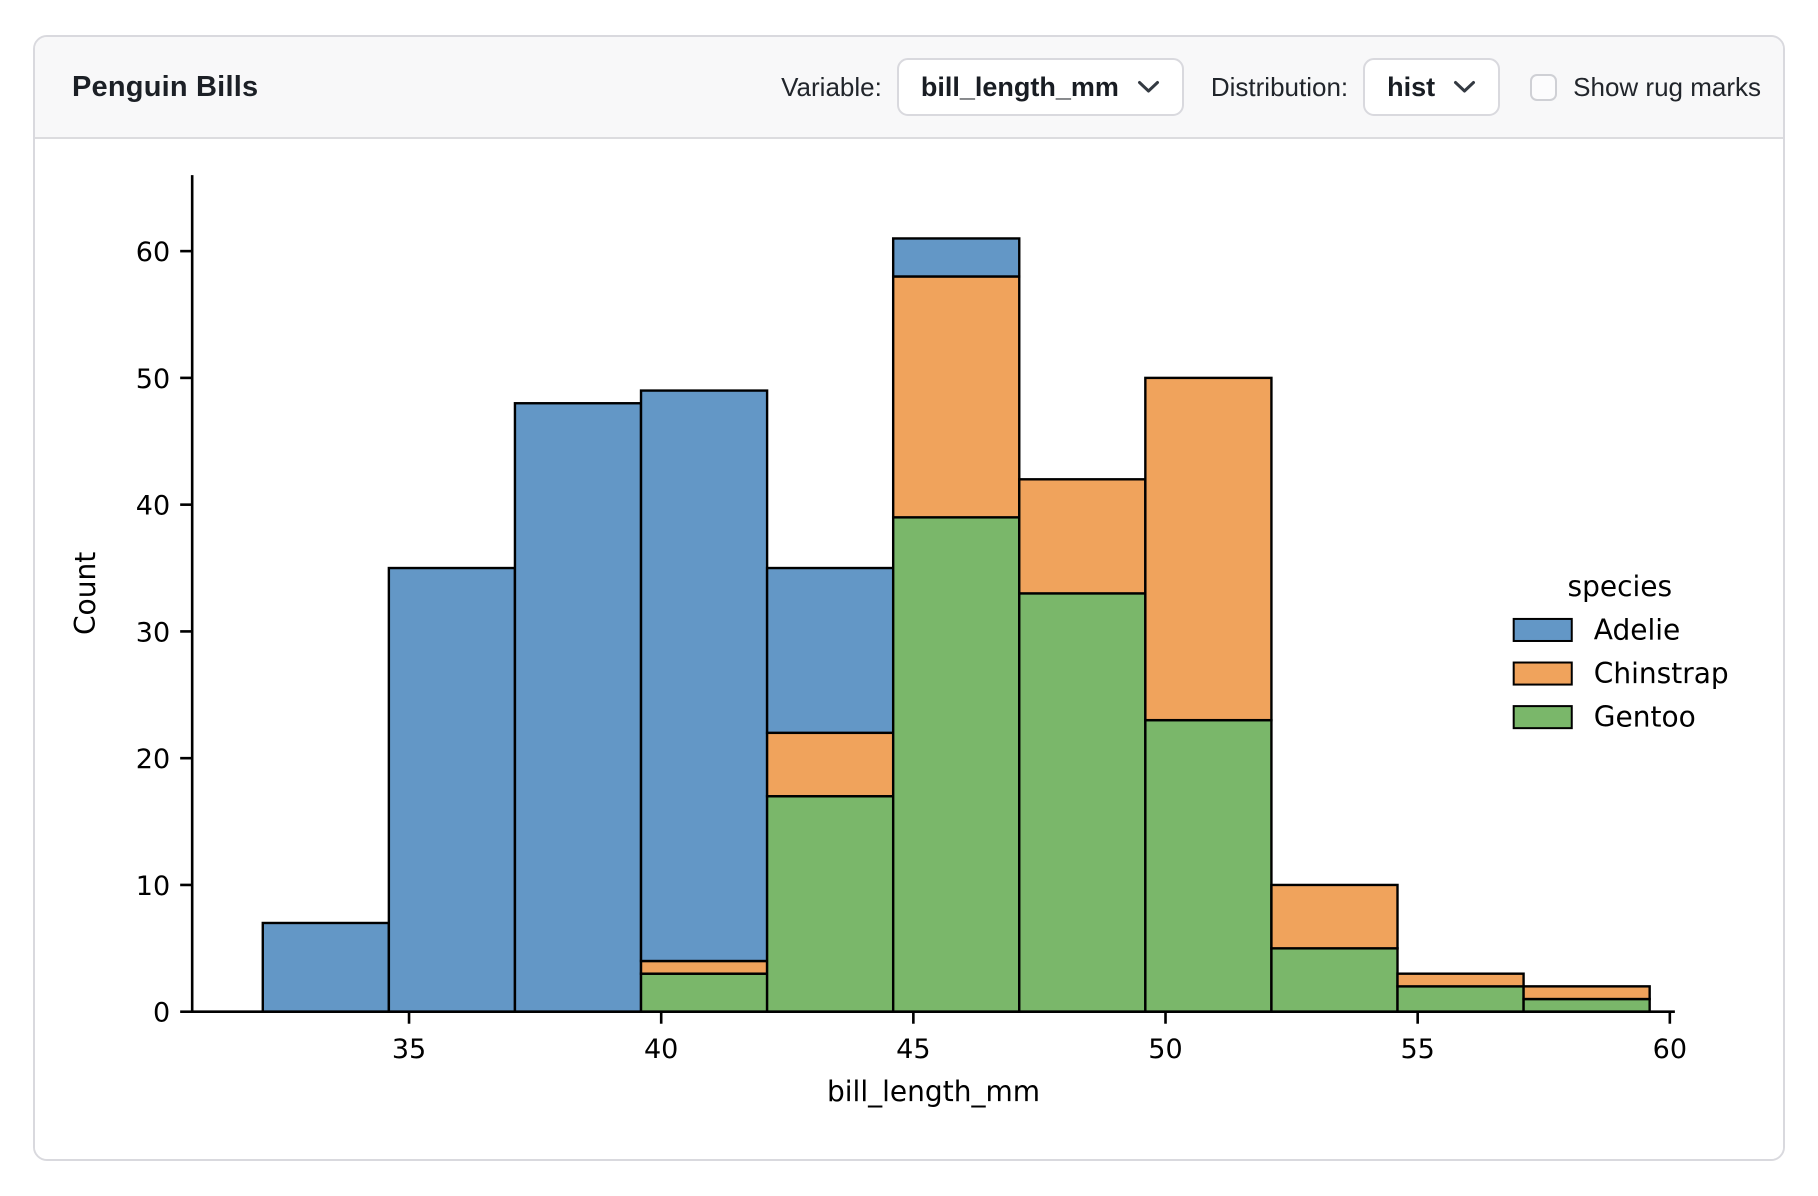 The width and height of the screenshot is (1818, 1196). I want to click on y-tick-label: 60, so click(153, 252).